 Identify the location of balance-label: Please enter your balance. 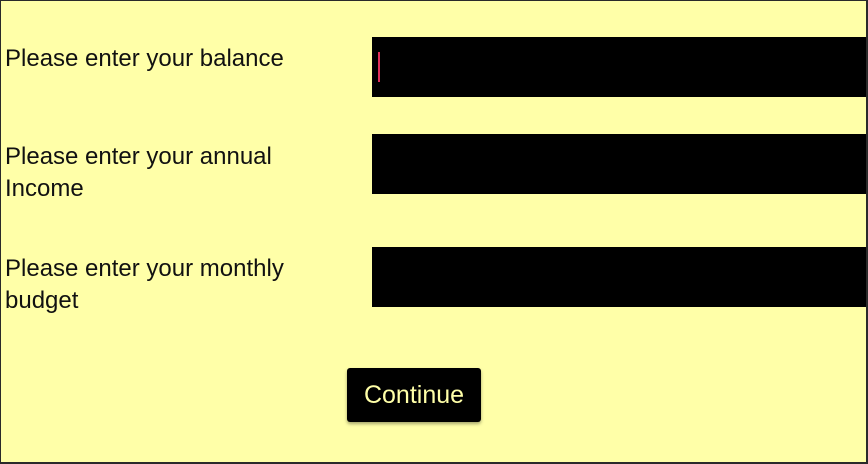
(144, 58).